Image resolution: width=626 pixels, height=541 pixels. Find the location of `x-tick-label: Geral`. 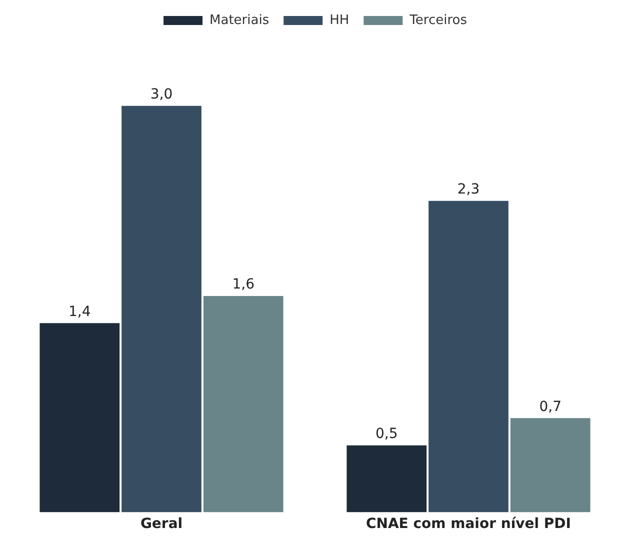

x-tick-label: Geral is located at coordinates (161, 524).